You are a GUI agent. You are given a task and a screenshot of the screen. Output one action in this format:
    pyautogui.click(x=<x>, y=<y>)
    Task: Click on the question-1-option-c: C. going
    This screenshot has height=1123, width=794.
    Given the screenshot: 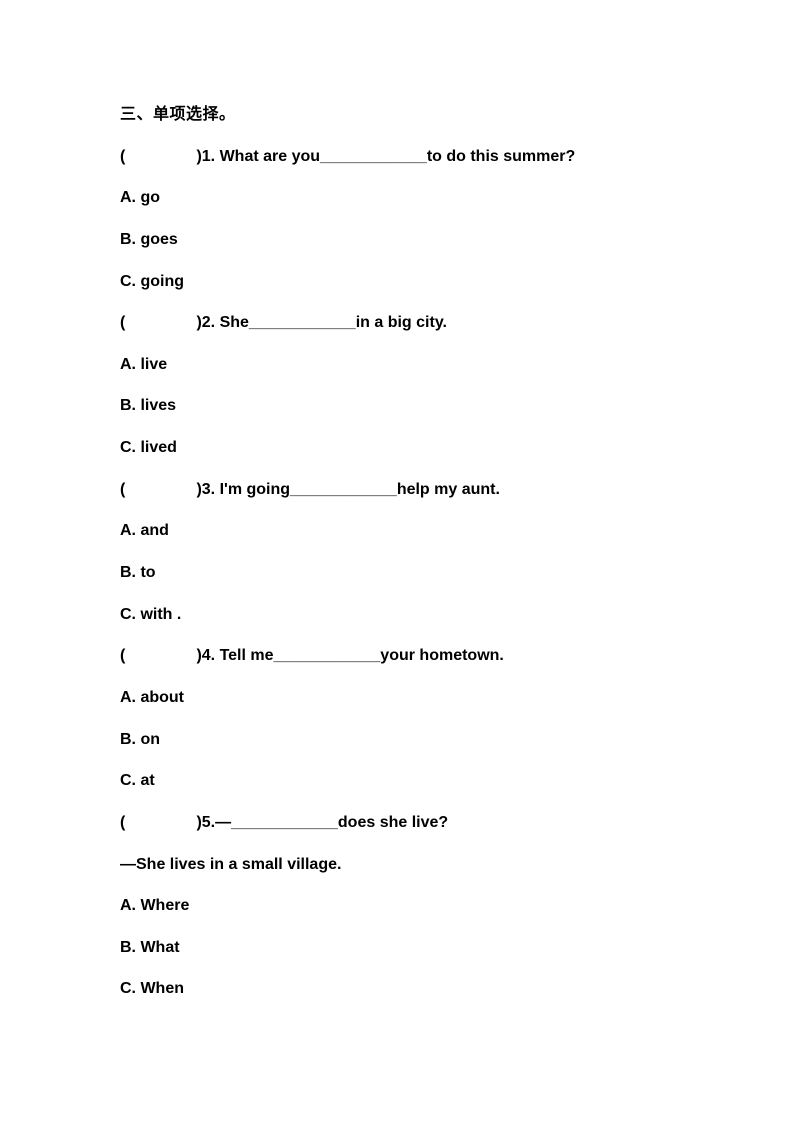 What is the action you would take?
    pyautogui.click(x=152, y=281)
    